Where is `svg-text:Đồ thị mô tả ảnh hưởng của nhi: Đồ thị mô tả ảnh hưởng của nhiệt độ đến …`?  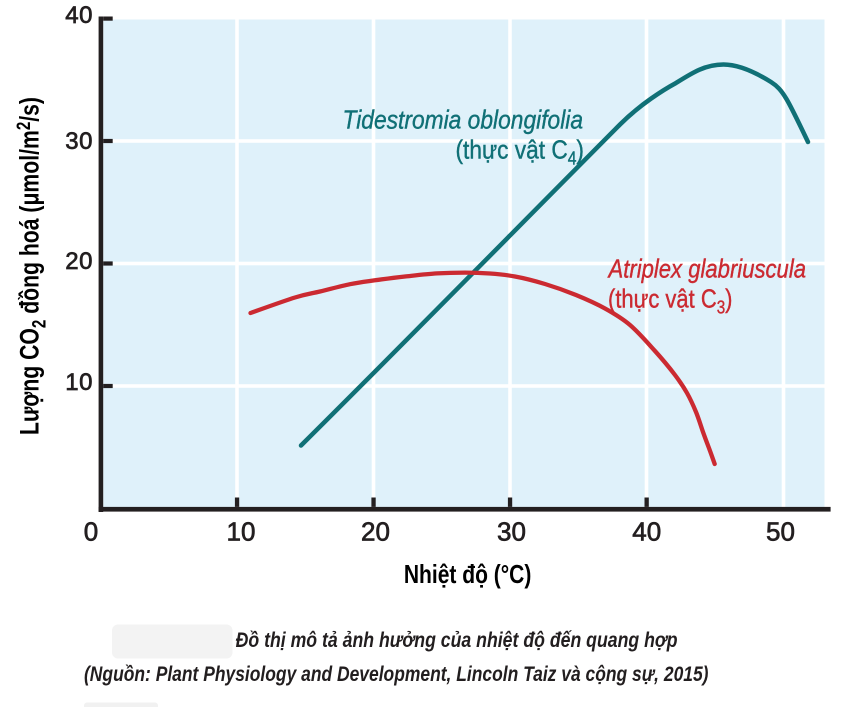 svg-text:Đồ thị mô tả ảnh hưởng của nhi: Đồ thị mô tả ảnh hưởng của nhiệt độ đến … is located at coordinates (457, 640).